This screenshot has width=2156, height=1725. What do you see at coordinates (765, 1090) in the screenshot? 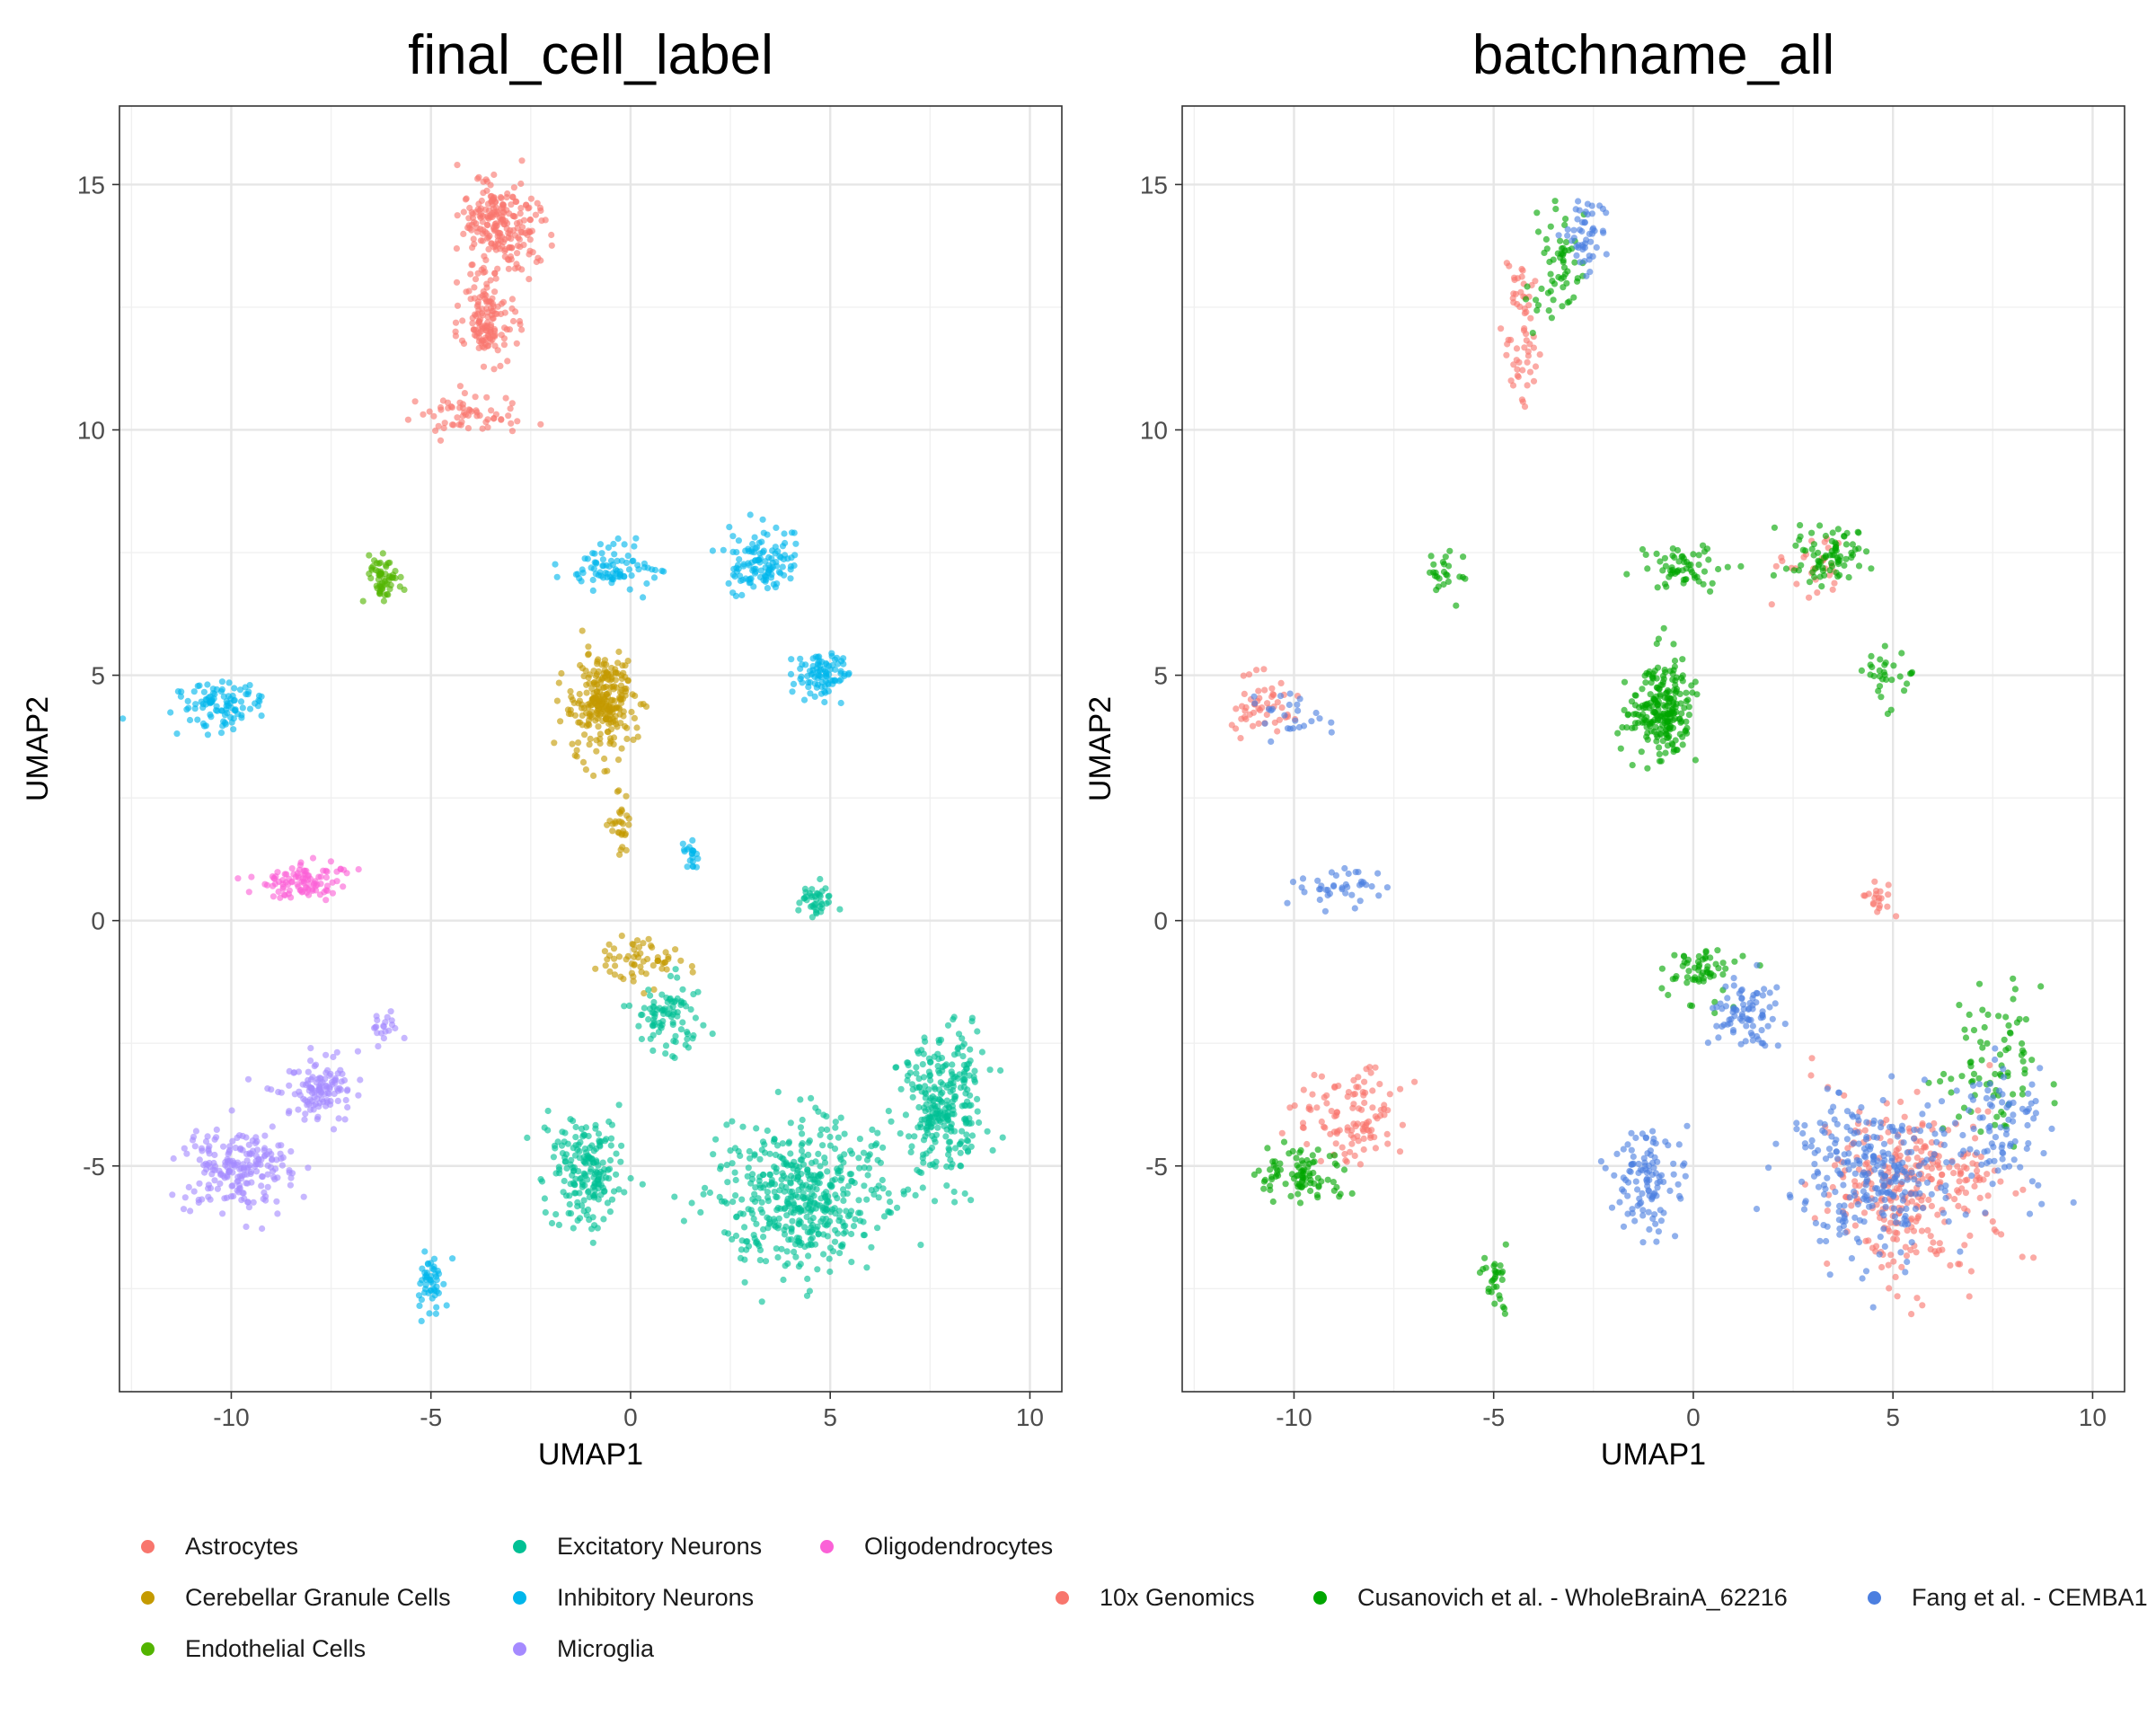
I see `series-excitatory-neurons` at bounding box center [765, 1090].